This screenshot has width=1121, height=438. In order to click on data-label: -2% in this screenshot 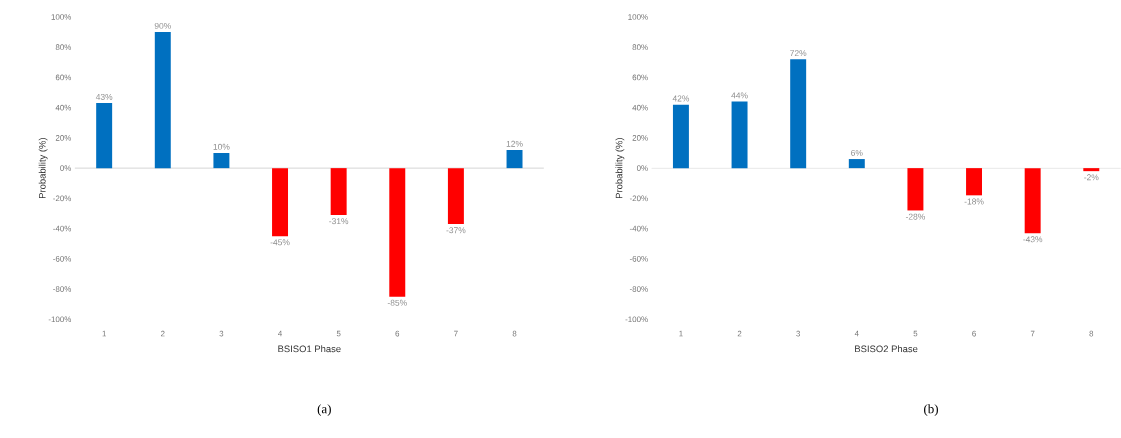, I will do `click(1091, 177)`.